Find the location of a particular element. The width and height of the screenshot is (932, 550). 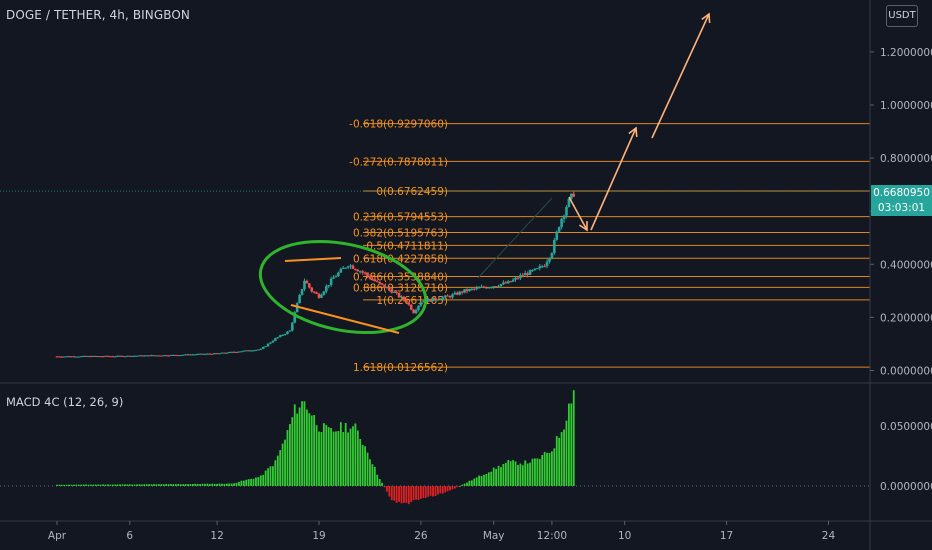

fib-label: 0.382(0.5195763) is located at coordinates (400, 234).